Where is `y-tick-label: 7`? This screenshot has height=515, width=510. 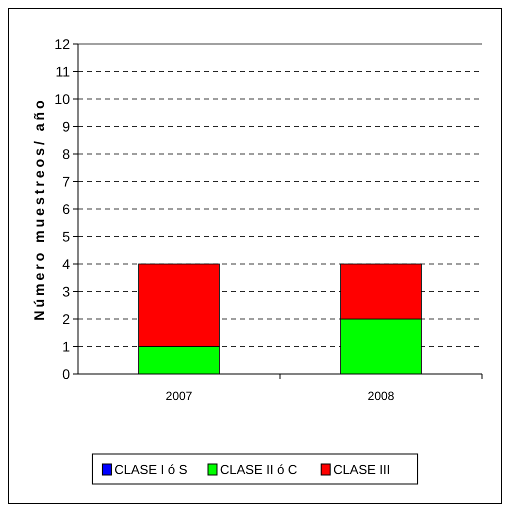
y-tick-label: 7 is located at coordinates (66, 181).